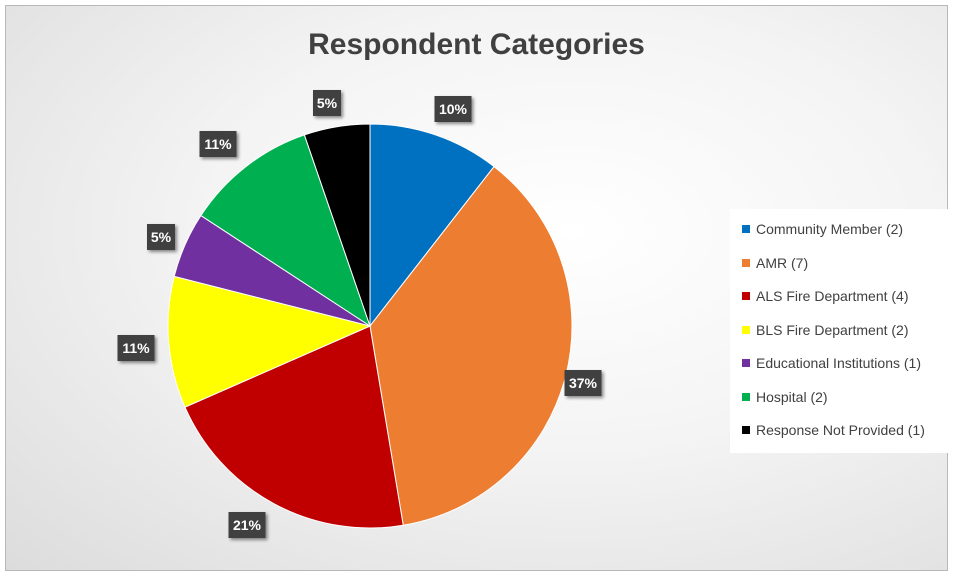 This screenshot has width=954, height=577. What do you see at coordinates (832, 296) in the screenshot?
I see `legend-label: ALS Fire Department (4)` at bounding box center [832, 296].